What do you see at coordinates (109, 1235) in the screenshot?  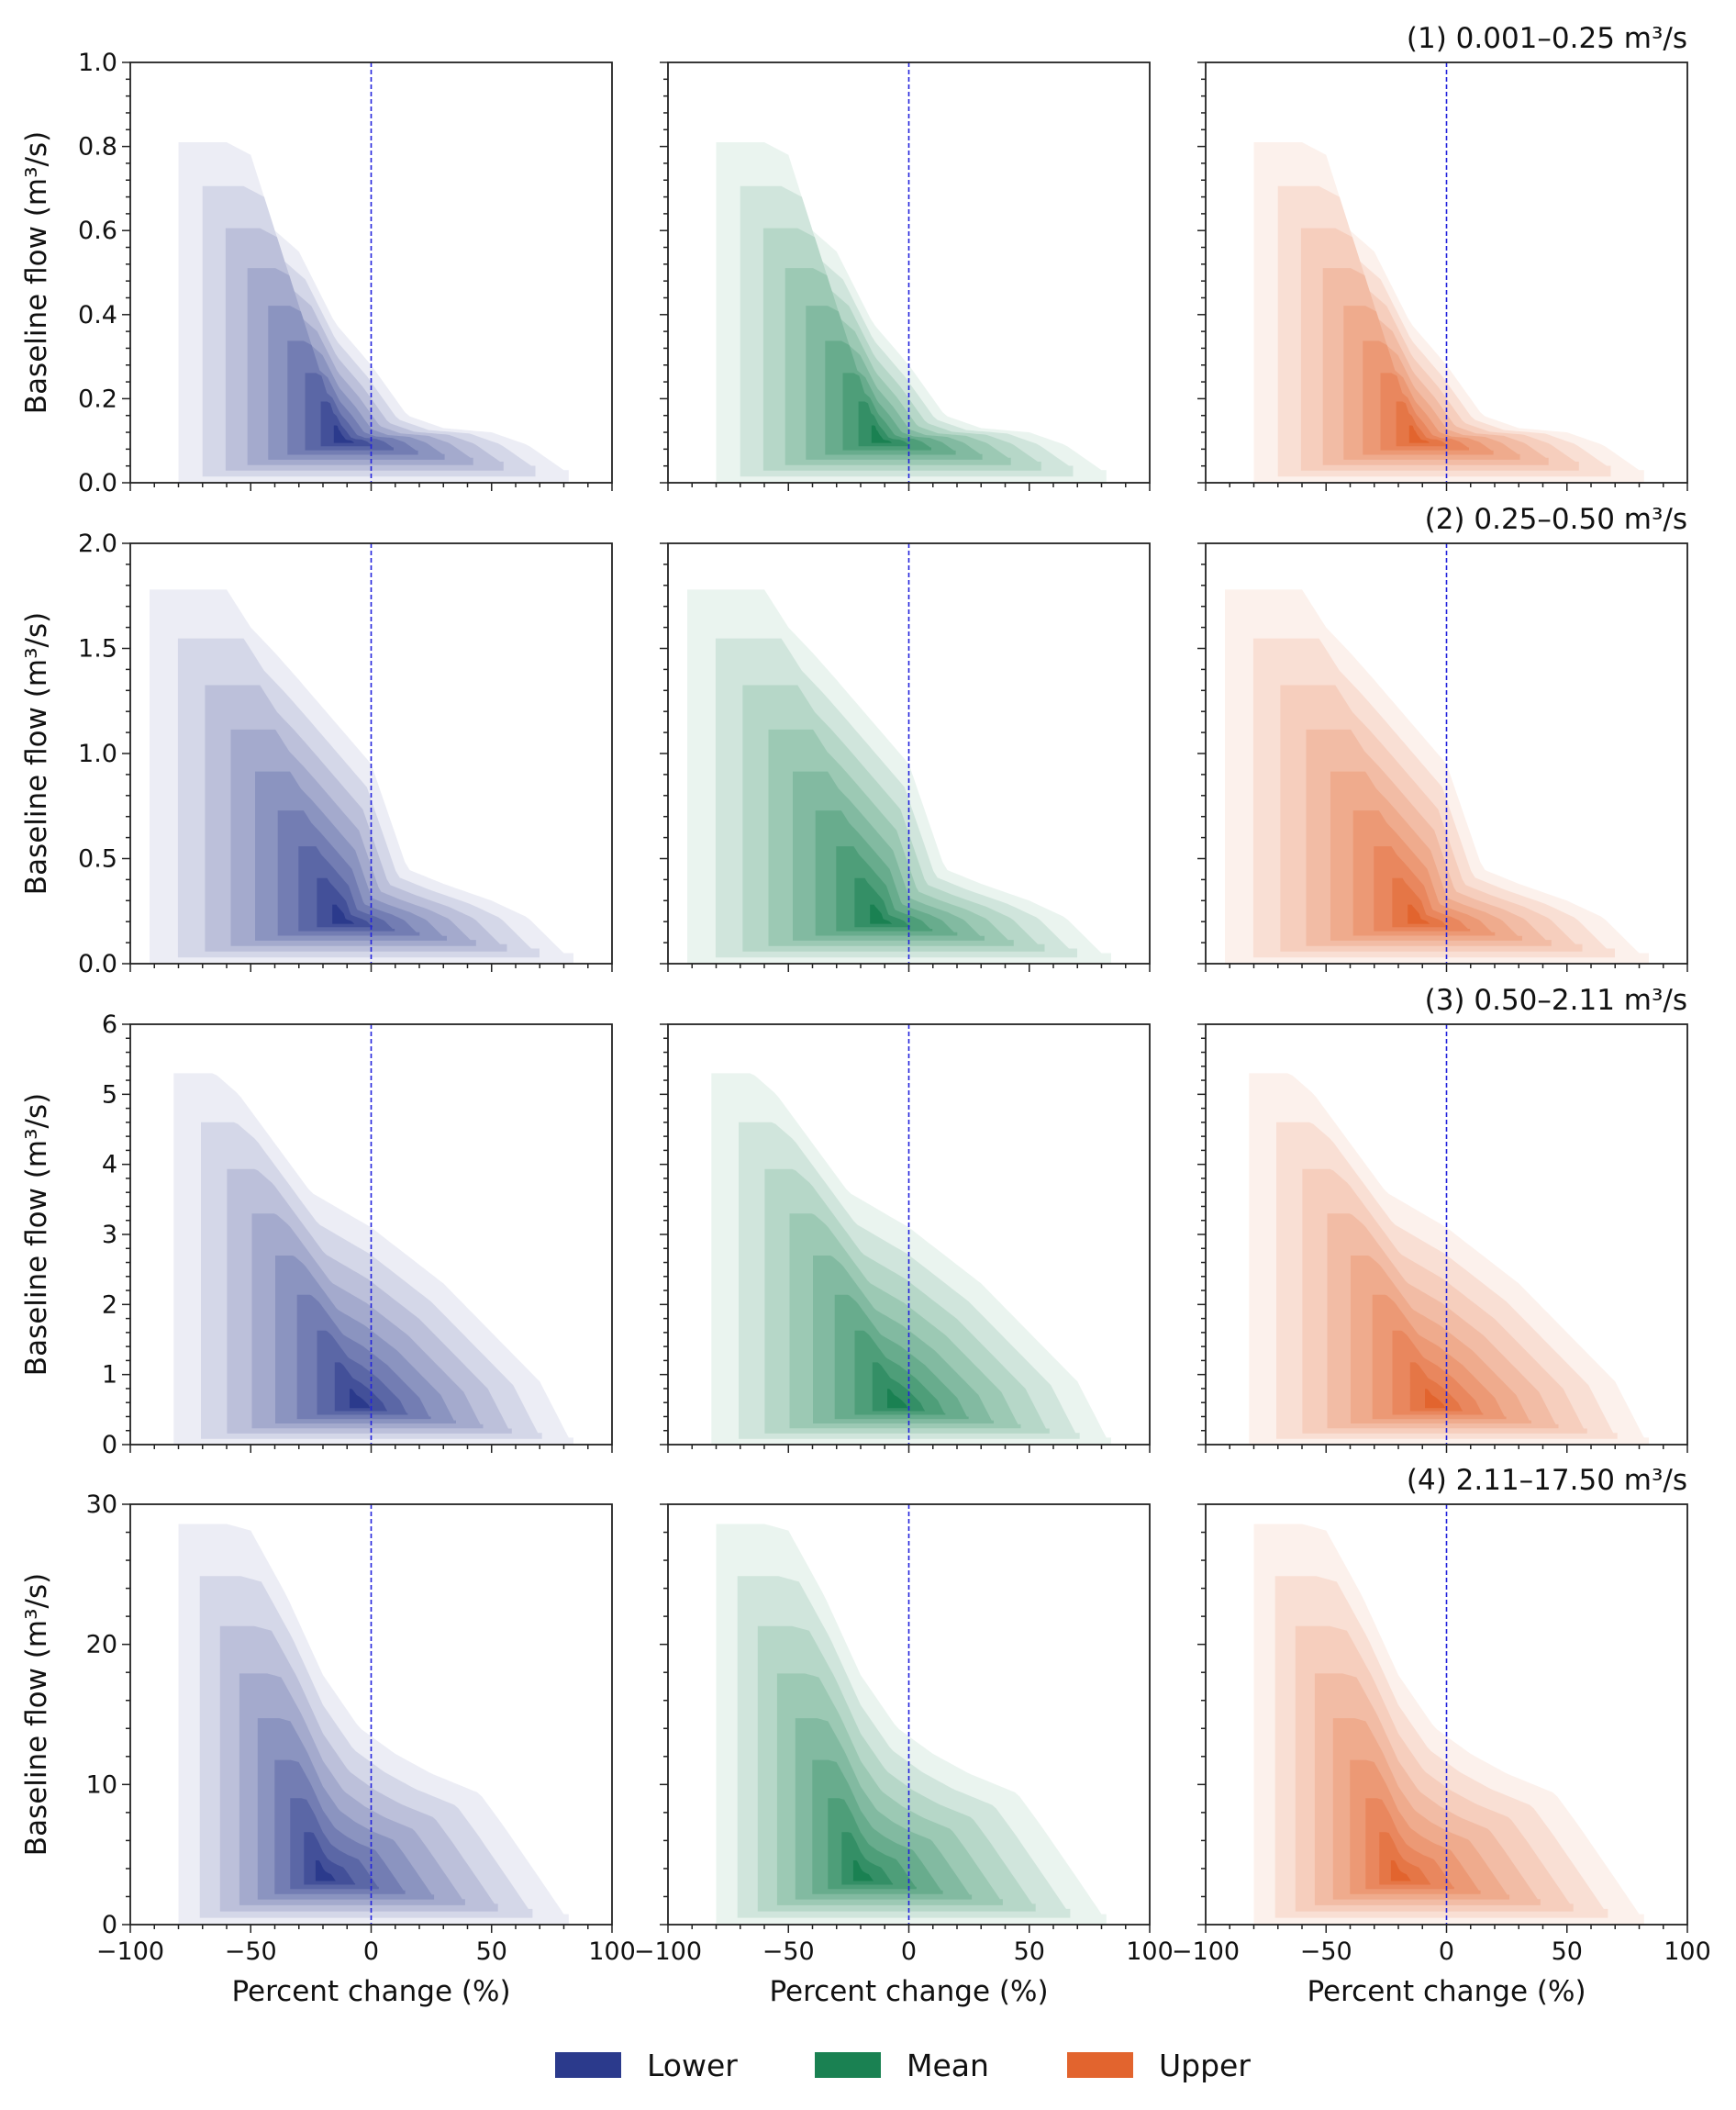 I see `y-tick-label: 3` at bounding box center [109, 1235].